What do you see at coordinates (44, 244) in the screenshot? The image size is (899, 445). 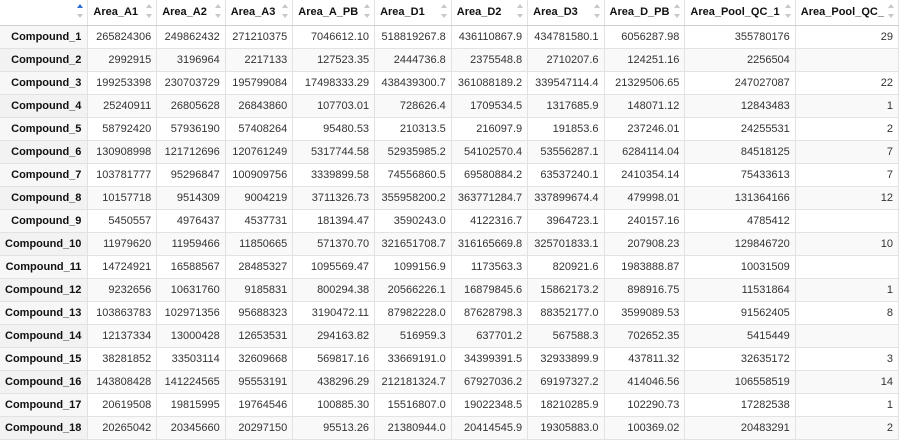 I see `row-name: Compound_10` at bounding box center [44, 244].